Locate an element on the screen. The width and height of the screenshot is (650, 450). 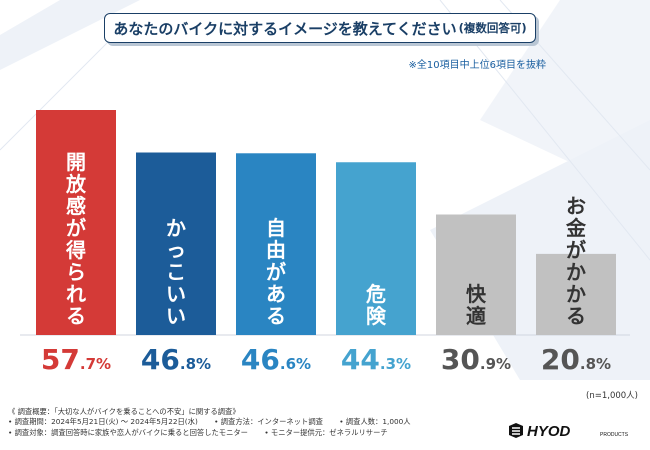
survey-method: • 調査方法：インターネット調査 is located at coordinates (268, 422).